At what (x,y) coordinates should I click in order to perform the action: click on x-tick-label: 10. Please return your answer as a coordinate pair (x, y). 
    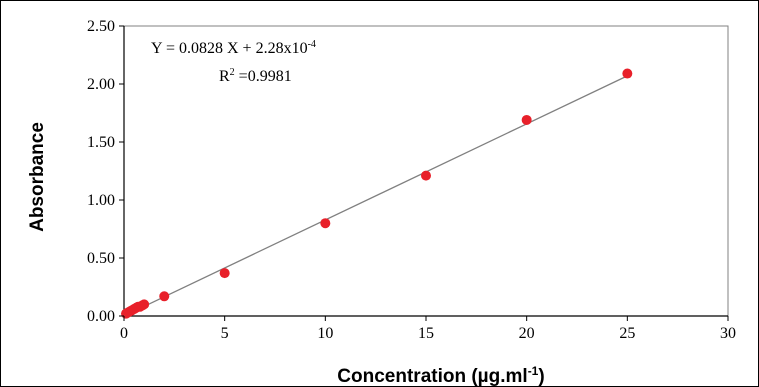
    Looking at the image, I should click on (325, 333).